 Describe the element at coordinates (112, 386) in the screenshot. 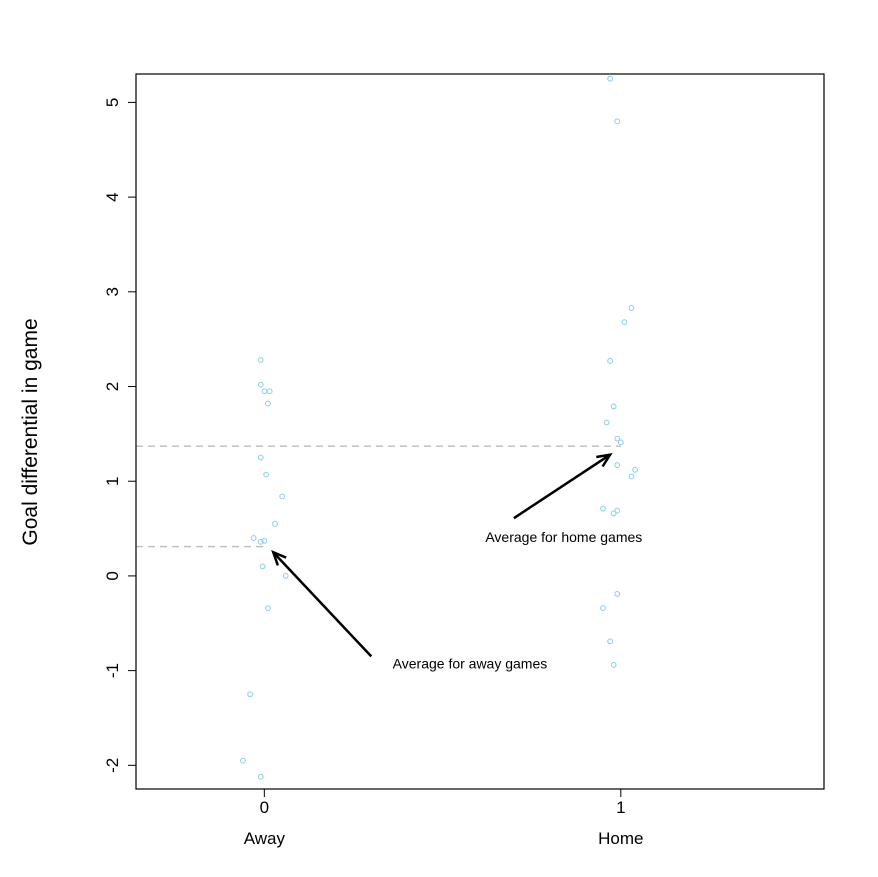

I see `y-tick-label: 2` at that location.